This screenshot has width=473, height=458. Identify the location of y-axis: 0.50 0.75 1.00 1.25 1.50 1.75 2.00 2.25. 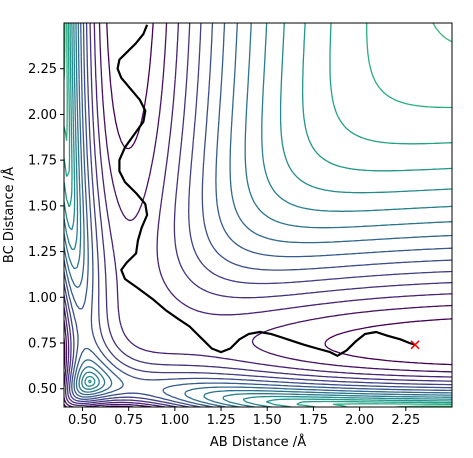
(46, 229).